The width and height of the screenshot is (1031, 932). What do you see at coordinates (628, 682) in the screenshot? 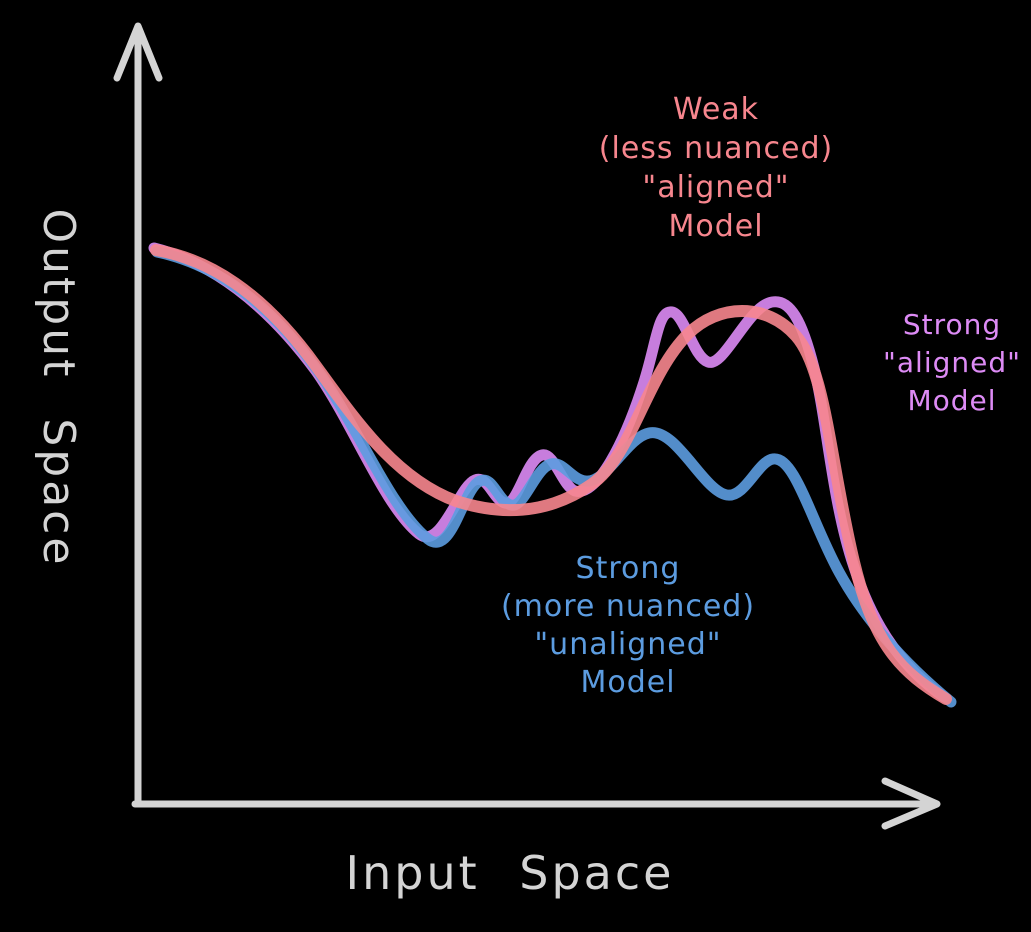
I see `strong-unaligned-label-line-4: Model` at bounding box center [628, 682].